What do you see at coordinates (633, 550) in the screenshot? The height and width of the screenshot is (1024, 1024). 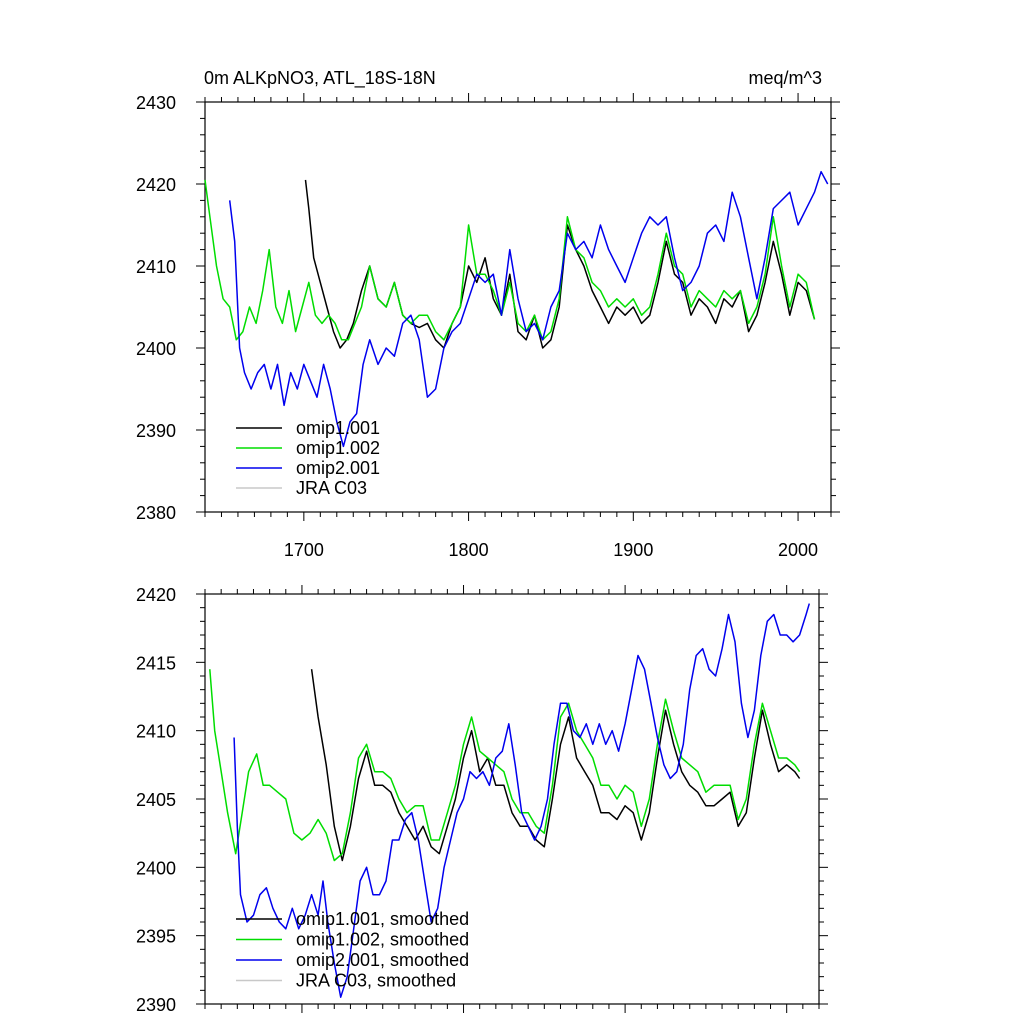 I see `x-tick-label: 1900` at bounding box center [633, 550].